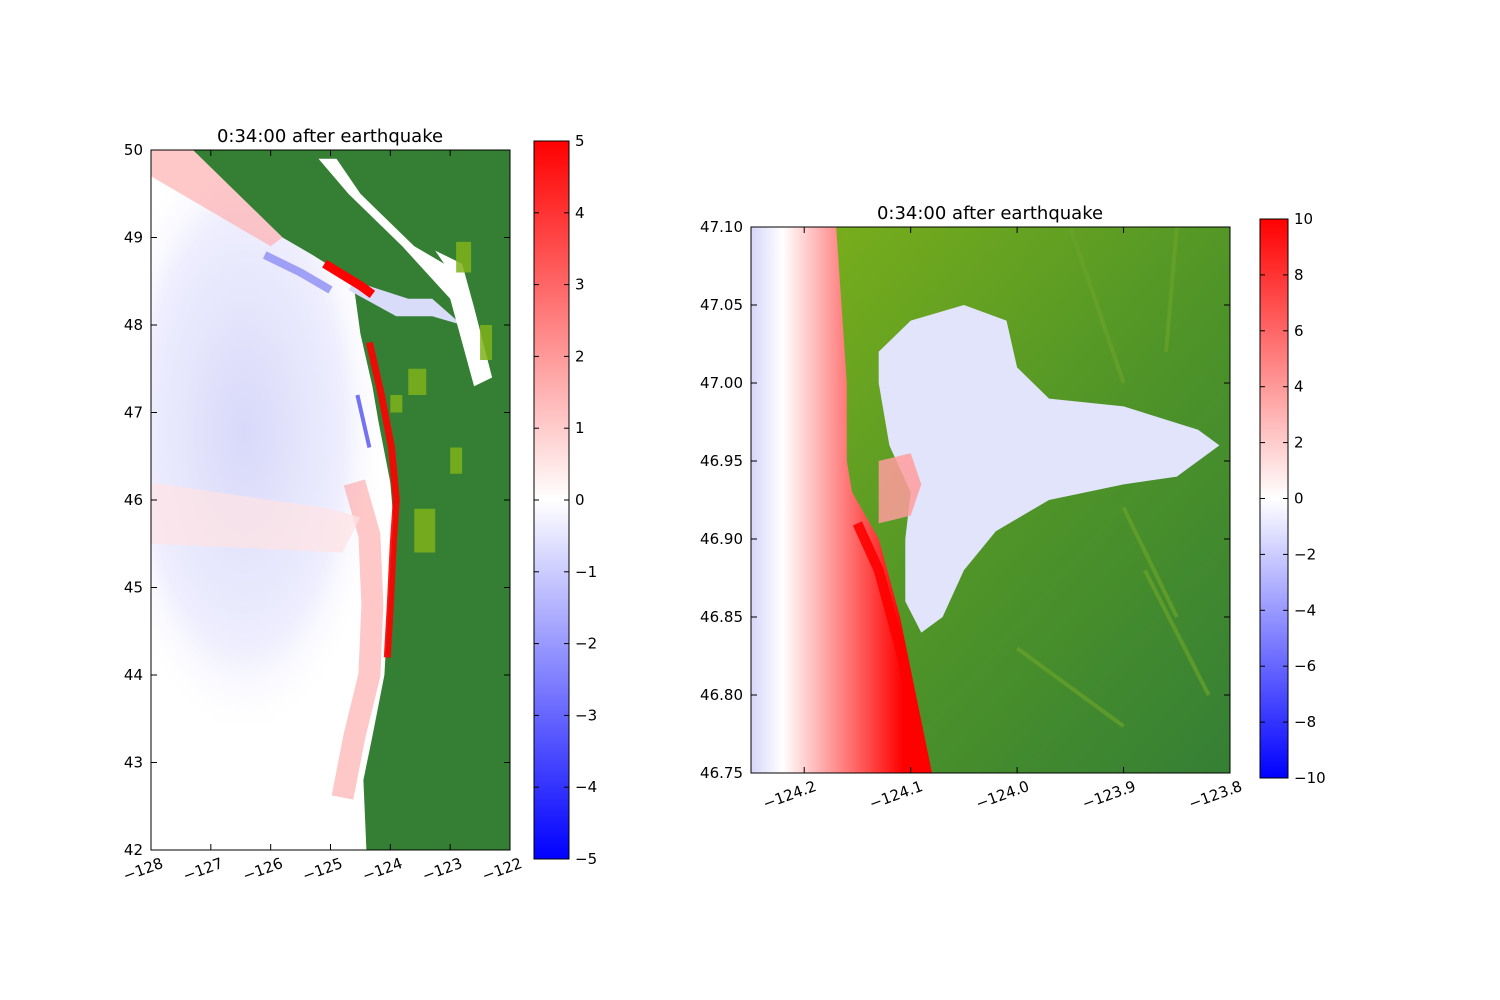 Image resolution: width=1500 pixels, height=1000 pixels. I want to click on colorbar-tick-label: −8, so click(1305, 722).